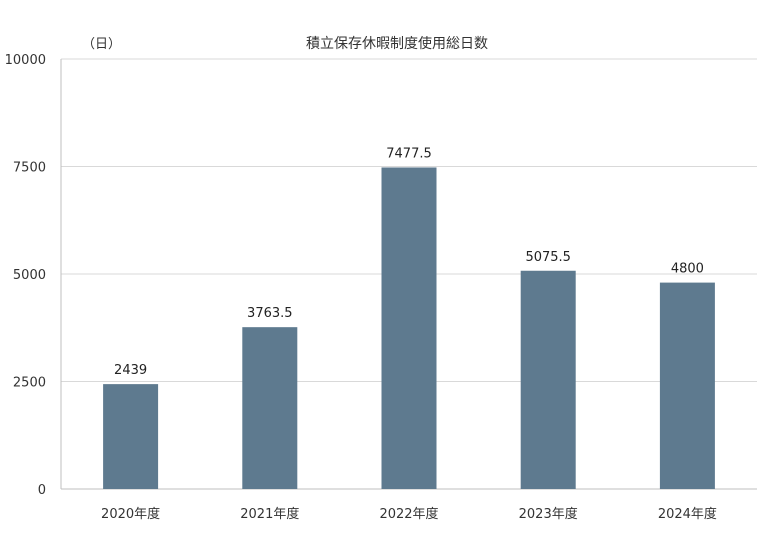 This screenshot has width=768, height=540. I want to click on y-tick-label: 10000, so click(25, 60).